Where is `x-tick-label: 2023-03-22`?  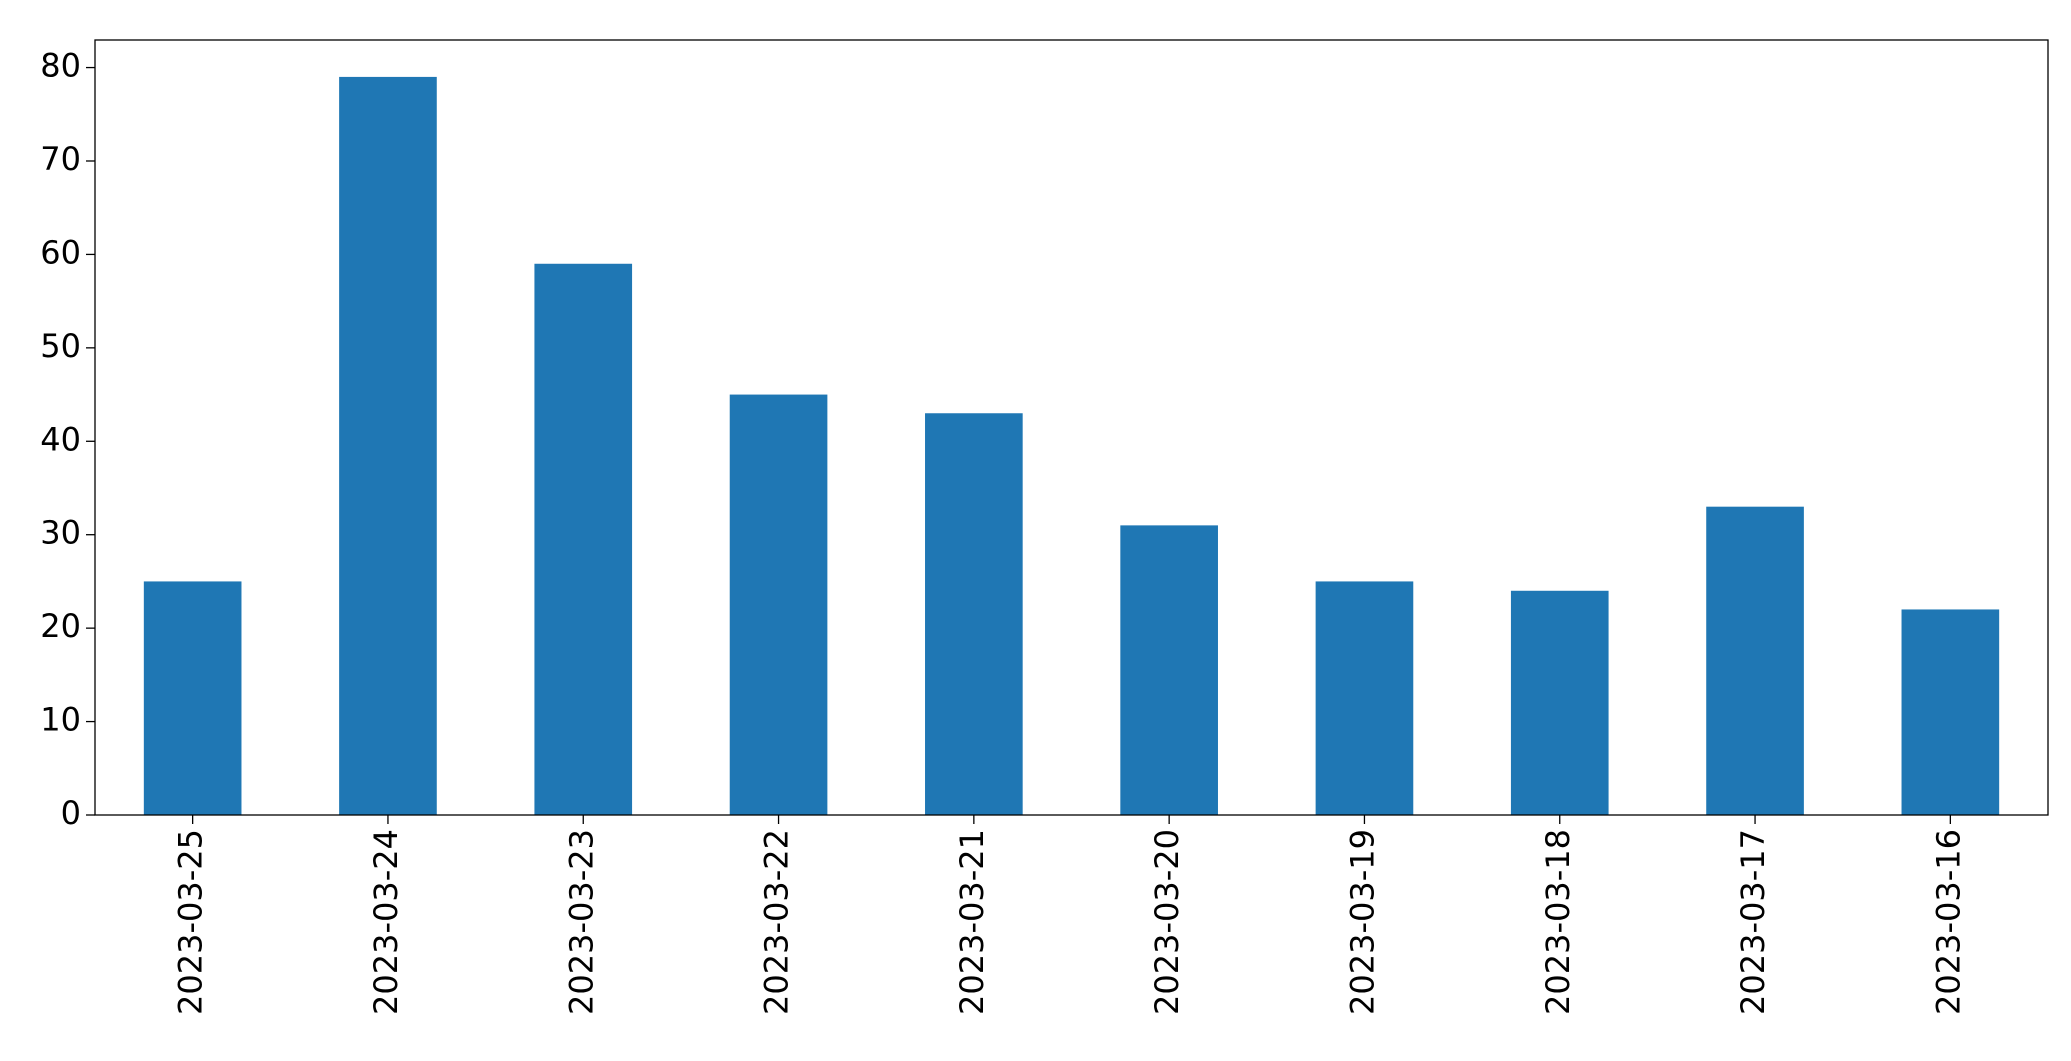 x-tick-label: 2023-03-22 is located at coordinates (777, 922).